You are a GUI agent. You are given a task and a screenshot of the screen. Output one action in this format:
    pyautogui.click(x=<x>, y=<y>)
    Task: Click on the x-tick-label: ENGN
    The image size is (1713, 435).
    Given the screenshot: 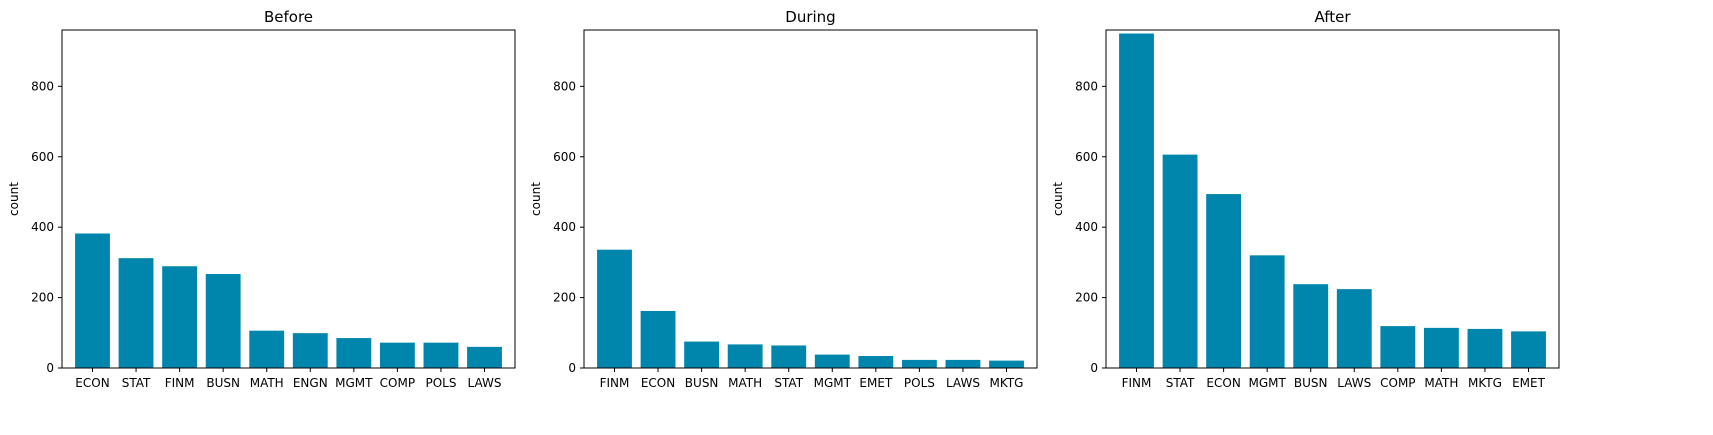 What is the action you would take?
    pyautogui.click(x=310, y=383)
    